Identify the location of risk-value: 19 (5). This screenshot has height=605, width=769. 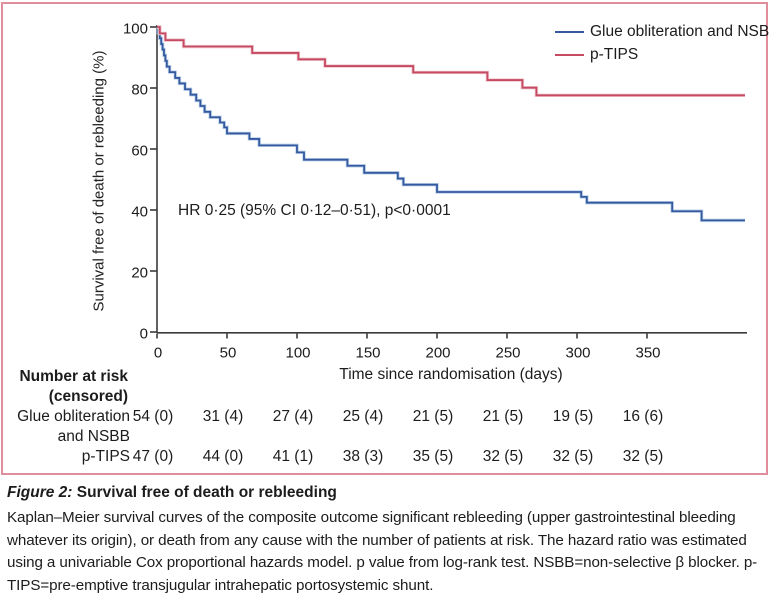
(573, 416).